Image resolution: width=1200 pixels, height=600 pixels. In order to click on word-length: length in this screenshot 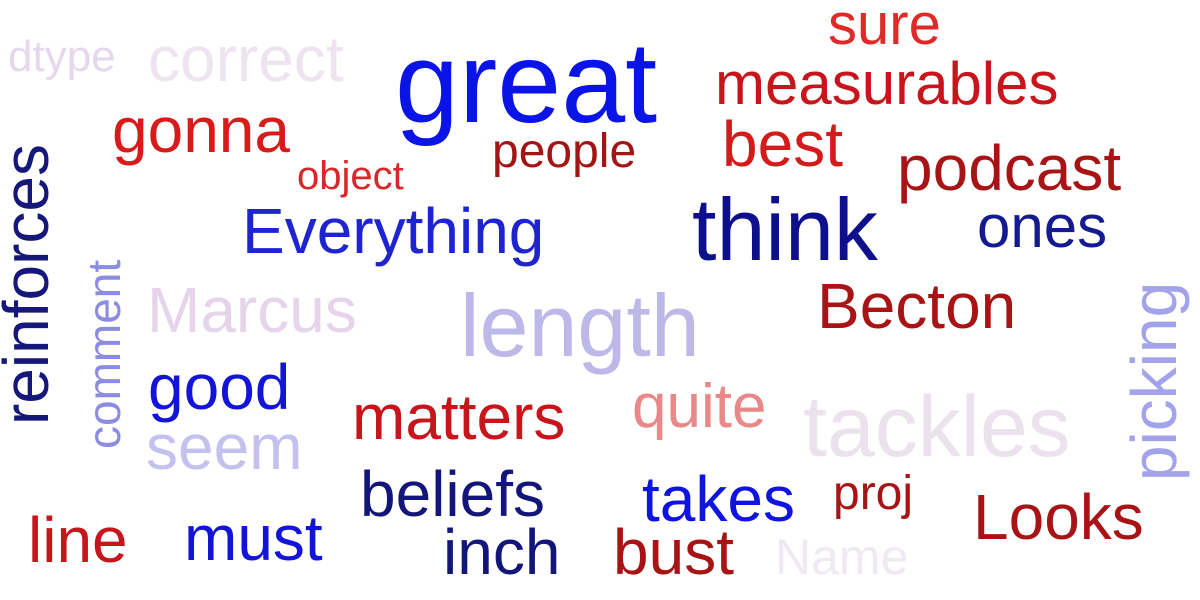, I will do `click(580, 325)`.